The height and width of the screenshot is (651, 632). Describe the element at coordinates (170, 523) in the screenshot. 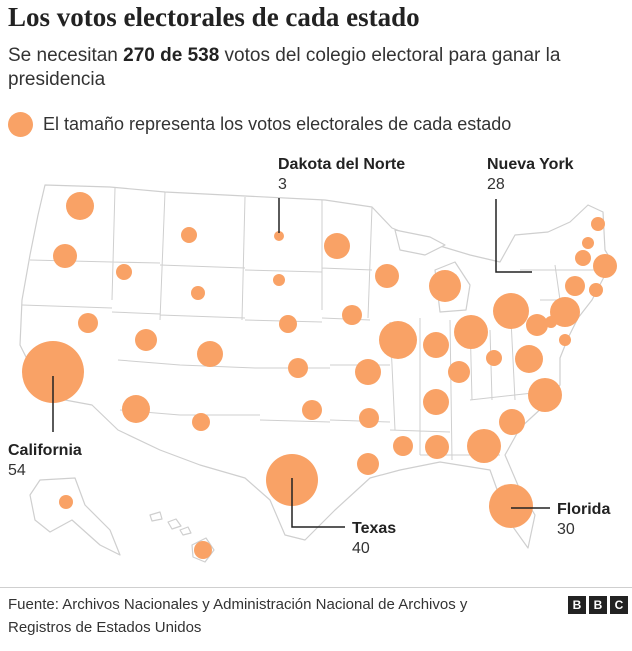

I see `hawaii-islands` at that location.